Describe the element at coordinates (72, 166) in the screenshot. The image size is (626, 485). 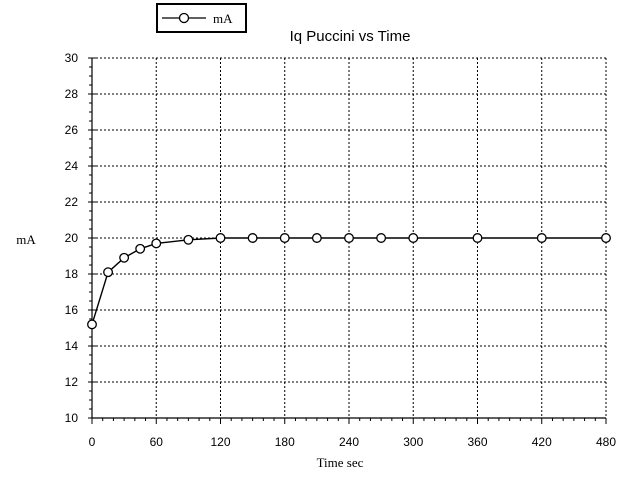
I see `y-tick-label: 24` at that location.